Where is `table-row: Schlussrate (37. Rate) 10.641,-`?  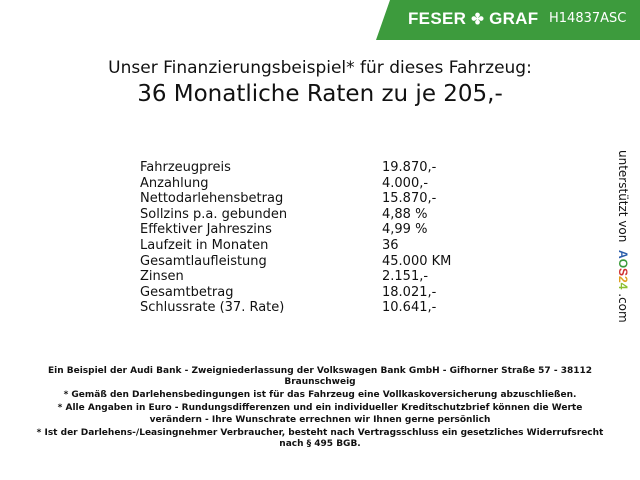 table-row: Schlussrate (37. Rate) 10.641,- is located at coordinates (288, 308).